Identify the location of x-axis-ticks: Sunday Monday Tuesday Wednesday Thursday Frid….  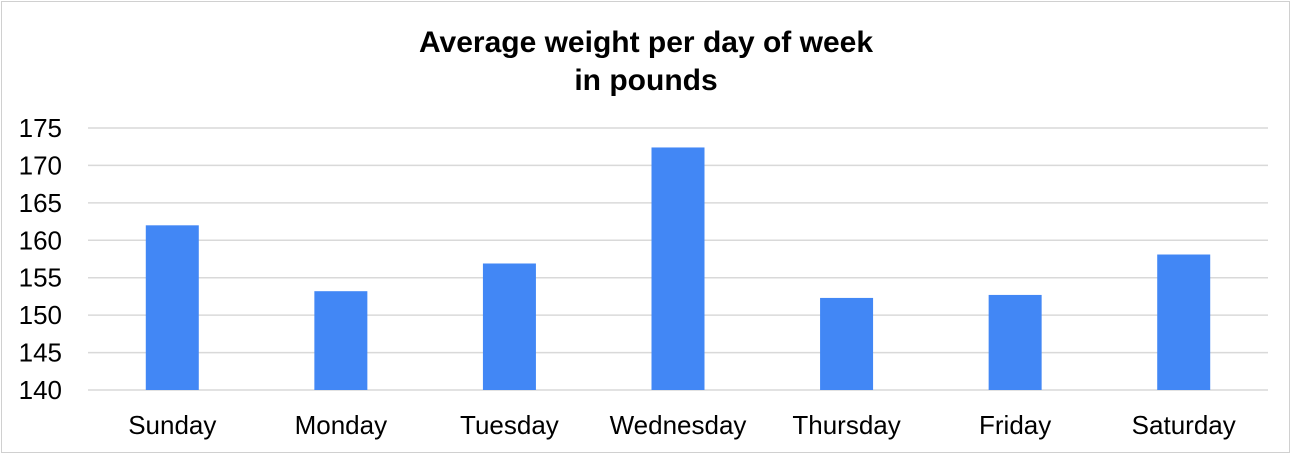
(682, 425).